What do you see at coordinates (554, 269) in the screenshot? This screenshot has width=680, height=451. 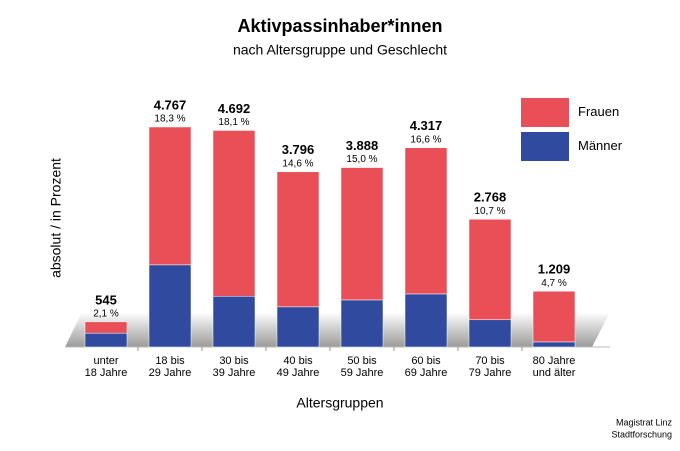 I see `total-label: 1.209` at bounding box center [554, 269].